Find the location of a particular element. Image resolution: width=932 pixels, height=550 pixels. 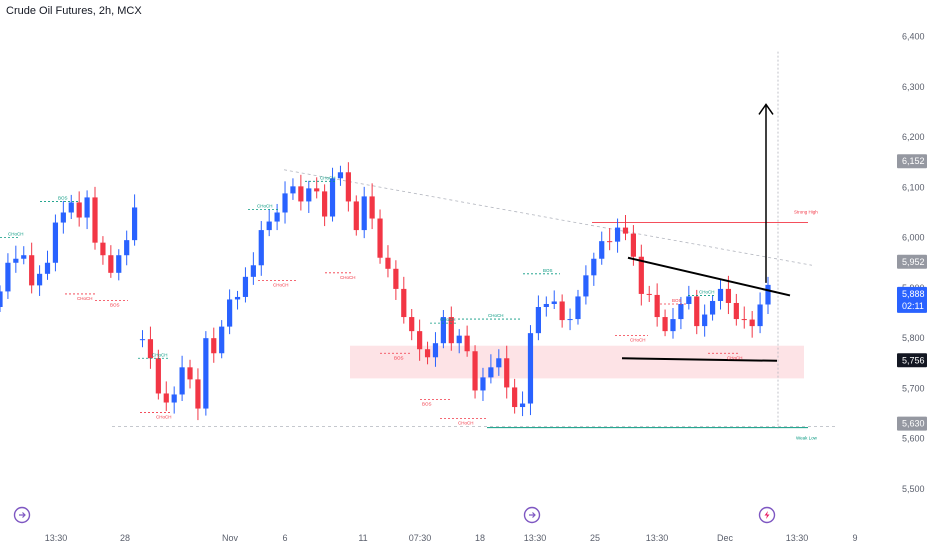

strong-high-label: Strong High is located at coordinates (806, 212).